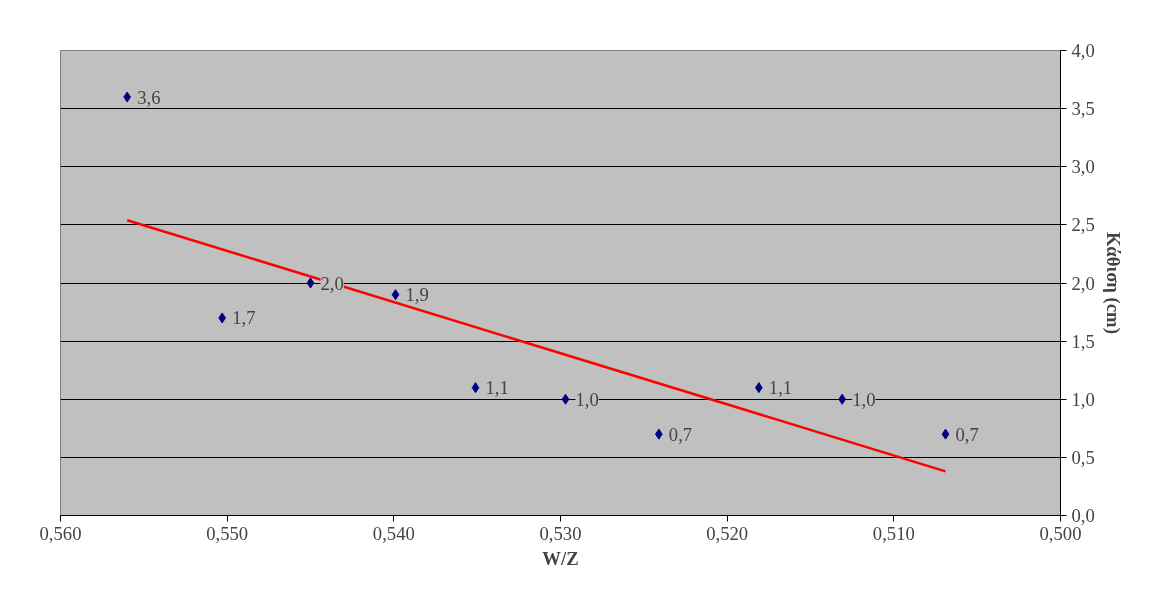  Describe the element at coordinates (1083, 341) in the screenshot. I see `y-tick-label: 1,5` at that location.